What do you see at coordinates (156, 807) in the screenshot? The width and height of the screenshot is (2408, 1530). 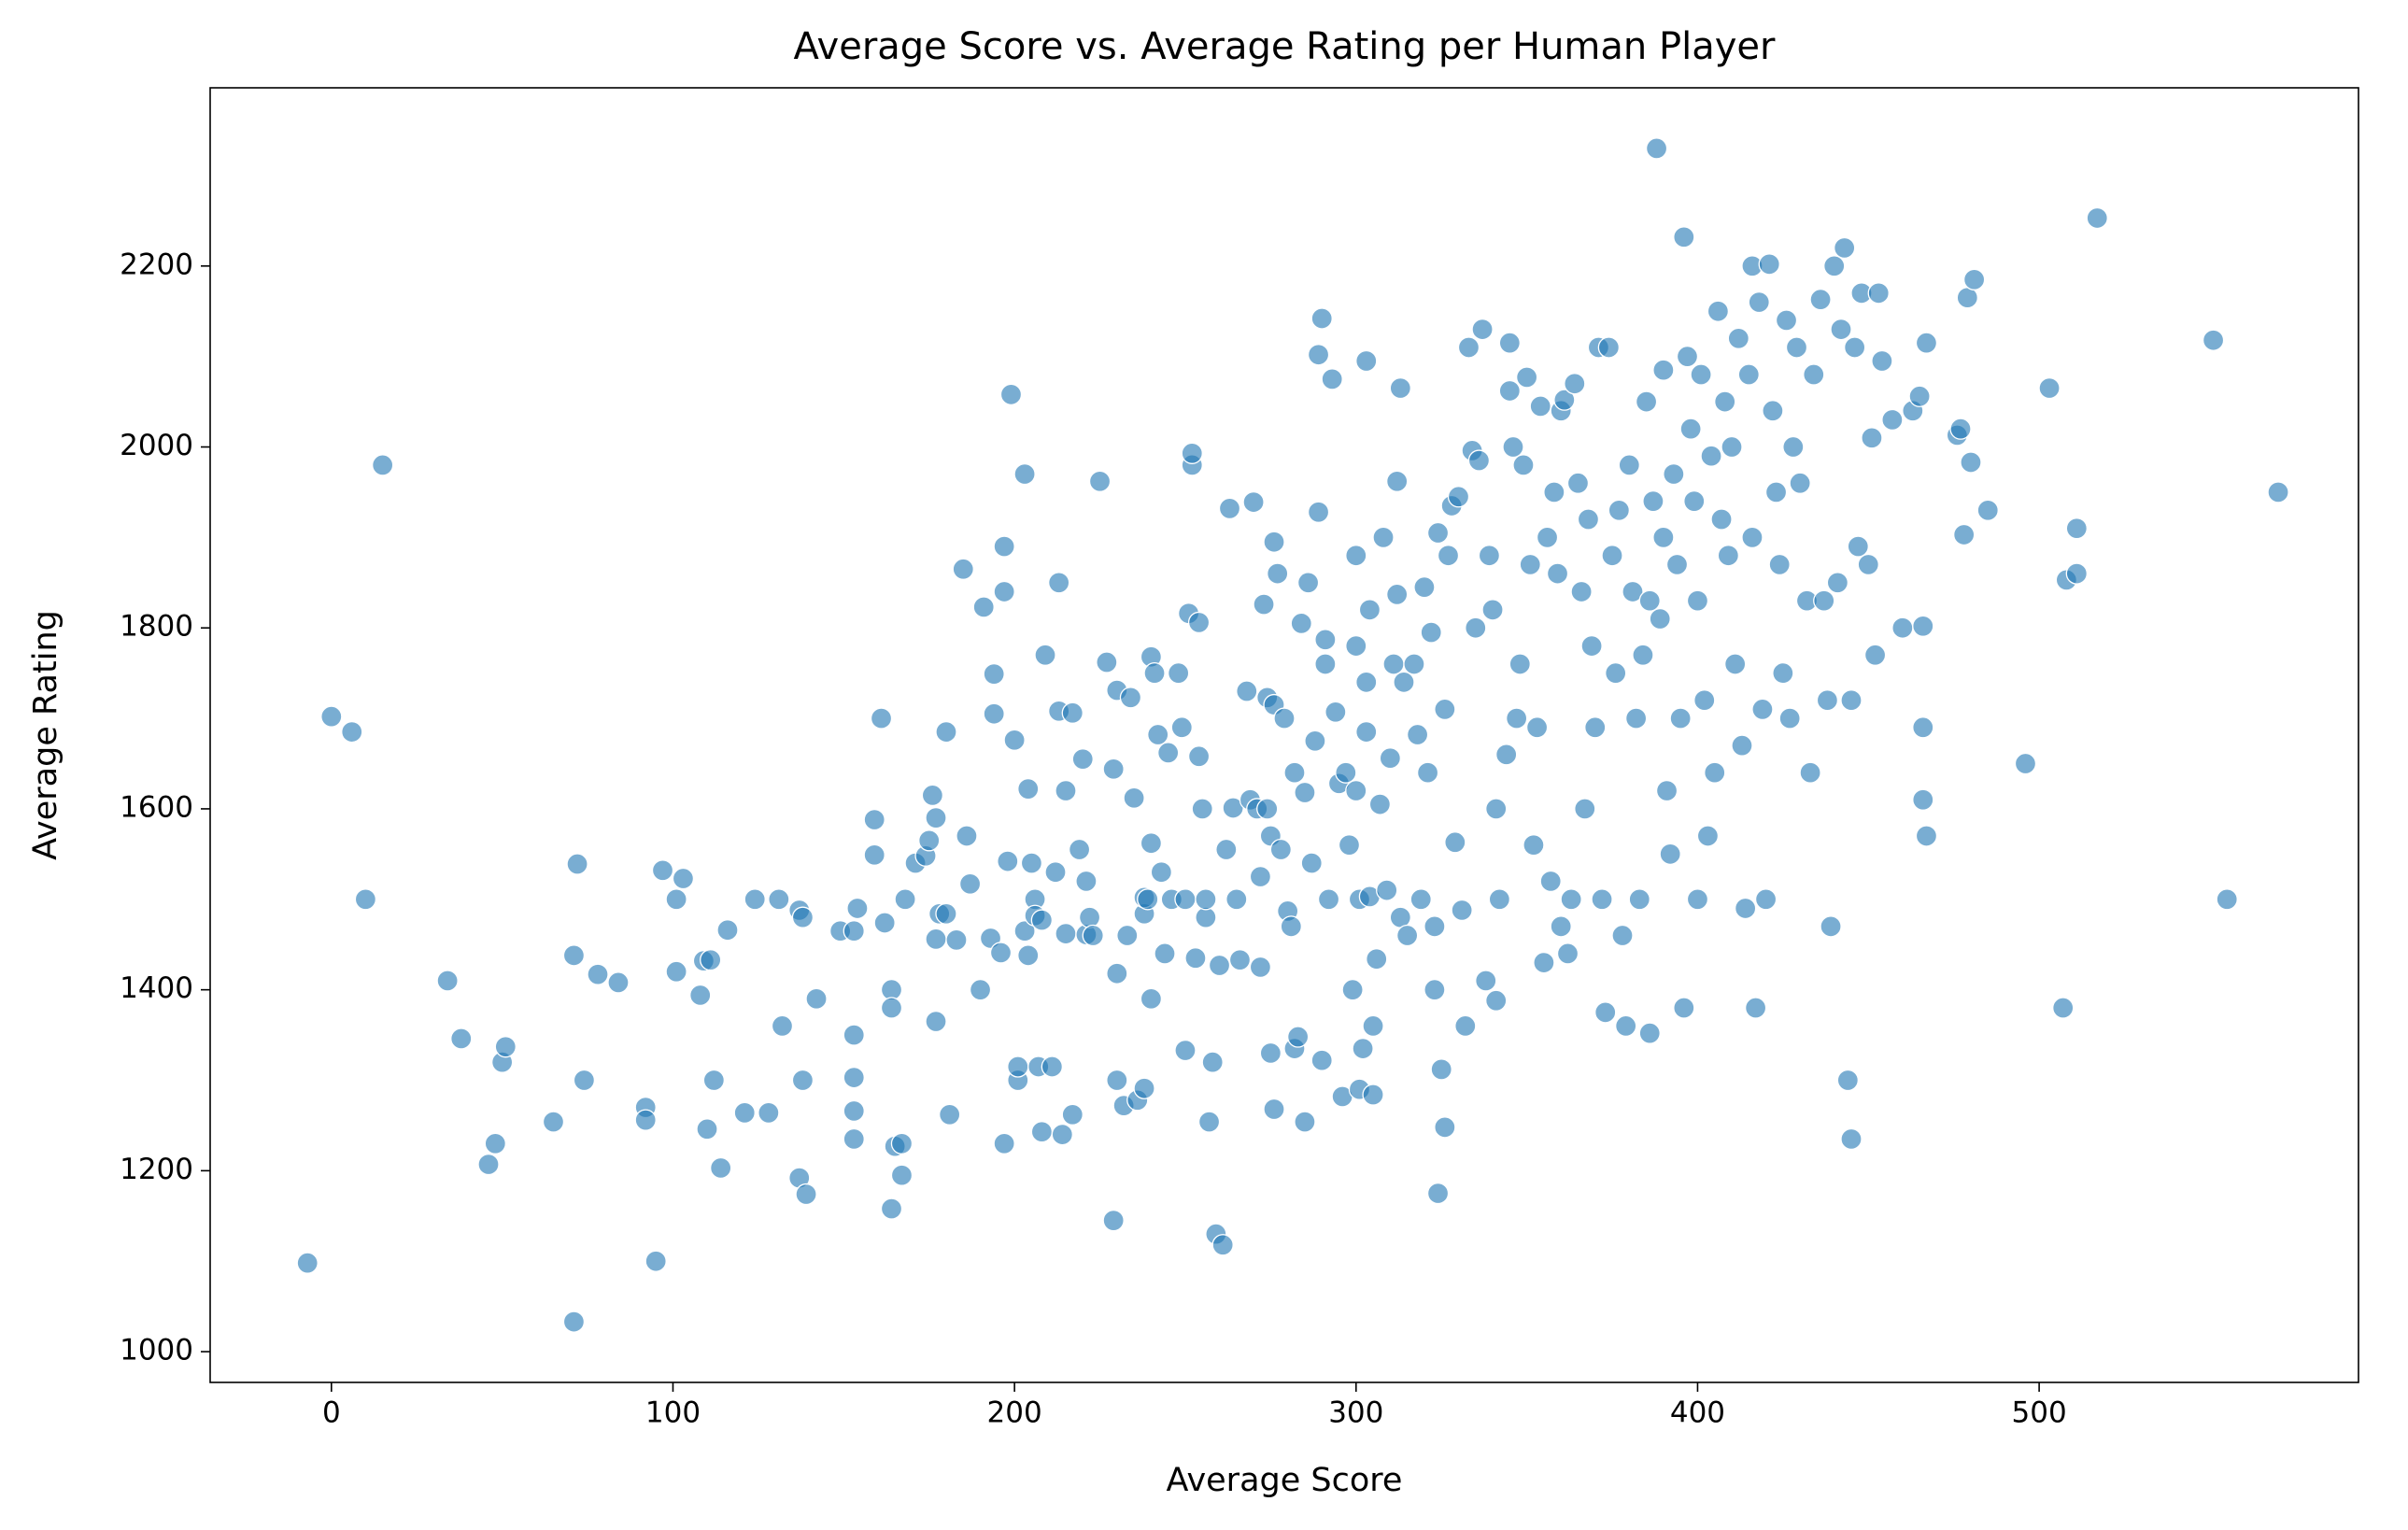 I see `y-tick-label: 1600` at bounding box center [156, 807].